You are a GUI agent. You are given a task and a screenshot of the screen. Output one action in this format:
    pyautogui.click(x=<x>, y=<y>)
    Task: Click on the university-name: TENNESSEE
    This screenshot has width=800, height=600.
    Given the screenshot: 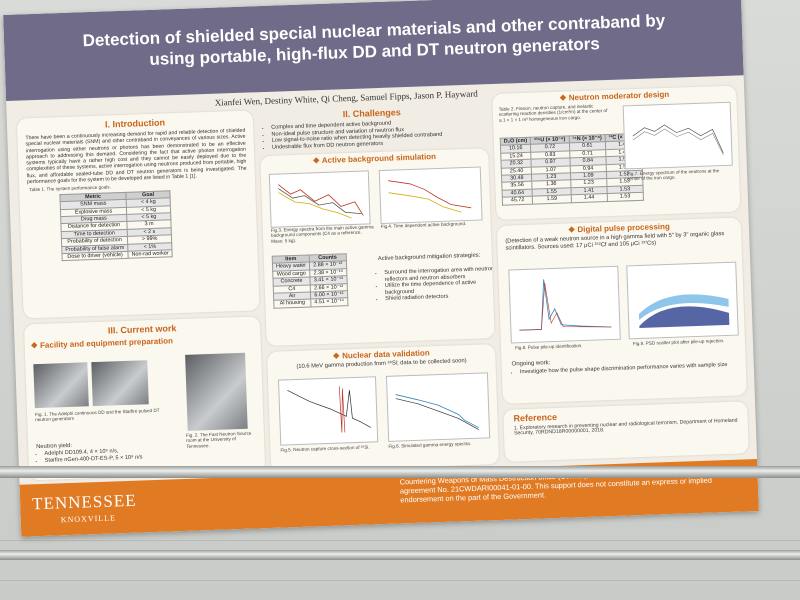 What is the action you would take?
    pyautogui.click(x=84, y=502)
    